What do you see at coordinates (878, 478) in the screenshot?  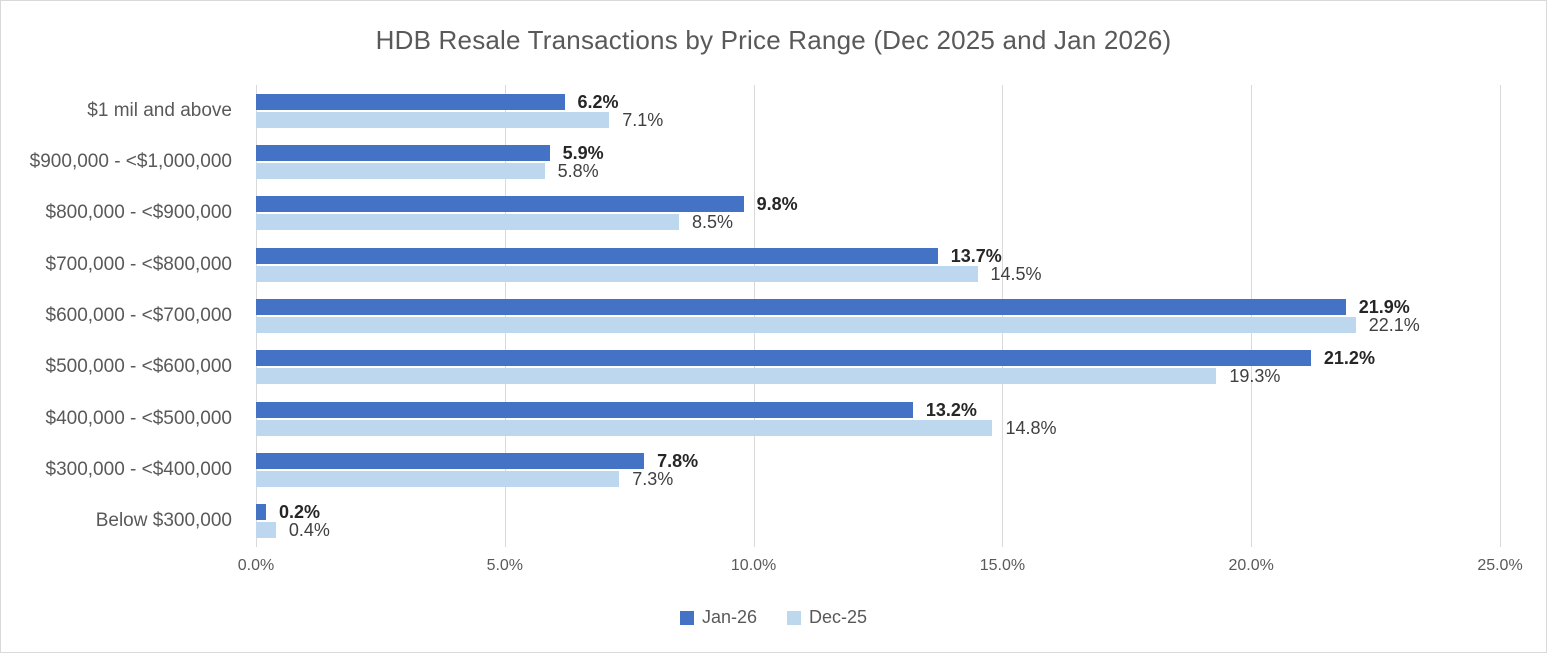 I see `bar-line: 7.3%` at bounding box center [878, 478].